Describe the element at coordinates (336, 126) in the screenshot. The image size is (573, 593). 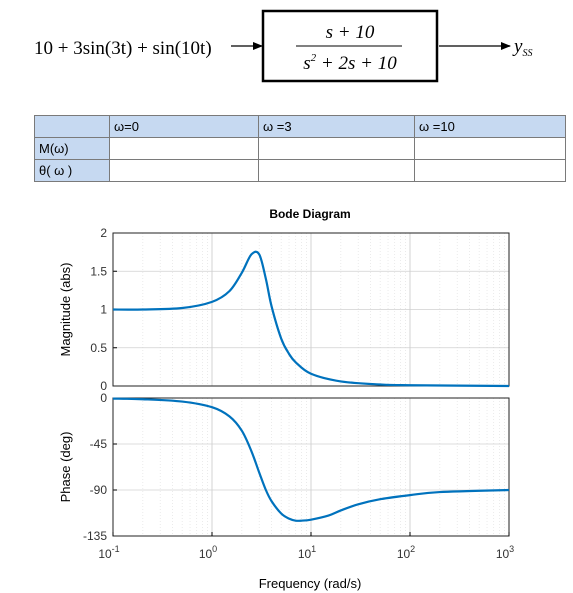
I see `table-header-cell: ω =3` at that location.